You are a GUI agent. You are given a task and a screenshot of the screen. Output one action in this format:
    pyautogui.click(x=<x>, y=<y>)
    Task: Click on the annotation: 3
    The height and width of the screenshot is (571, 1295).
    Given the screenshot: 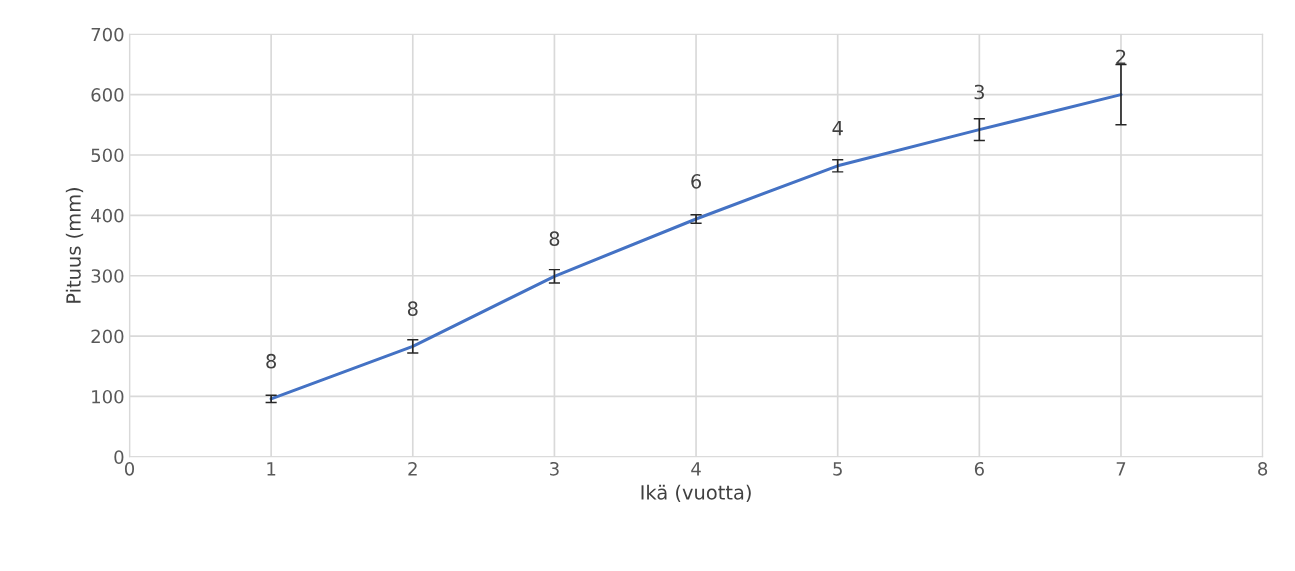 What is the action you would take?
    pyautogui.click(x=979, y=92)
    